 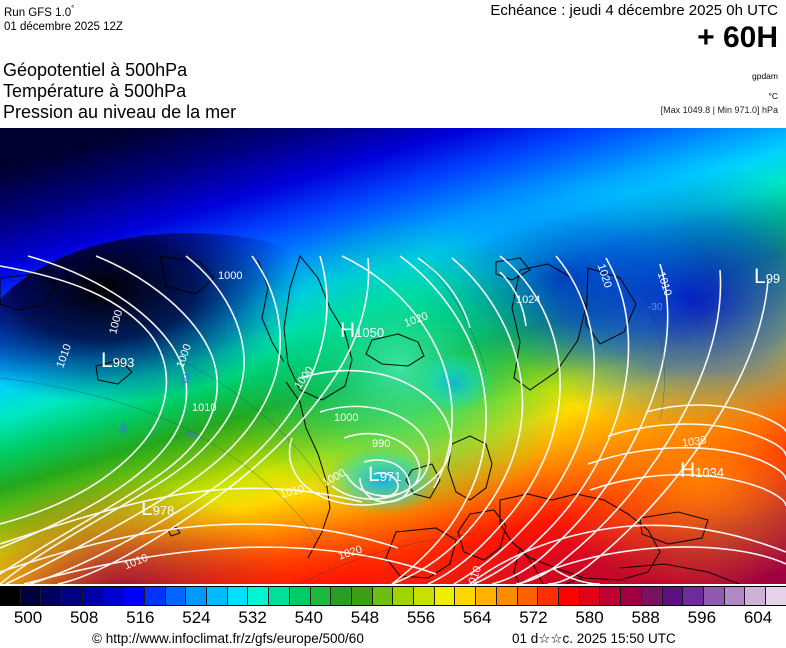 I want to click on colorbar-tick-label: 532, so click(x=252, y=617).